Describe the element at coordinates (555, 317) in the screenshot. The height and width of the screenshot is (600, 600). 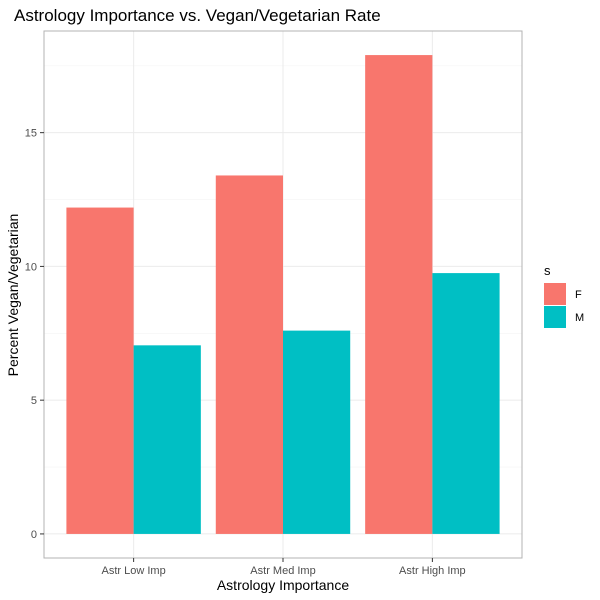
I see `legend-swatch-M` at that location.